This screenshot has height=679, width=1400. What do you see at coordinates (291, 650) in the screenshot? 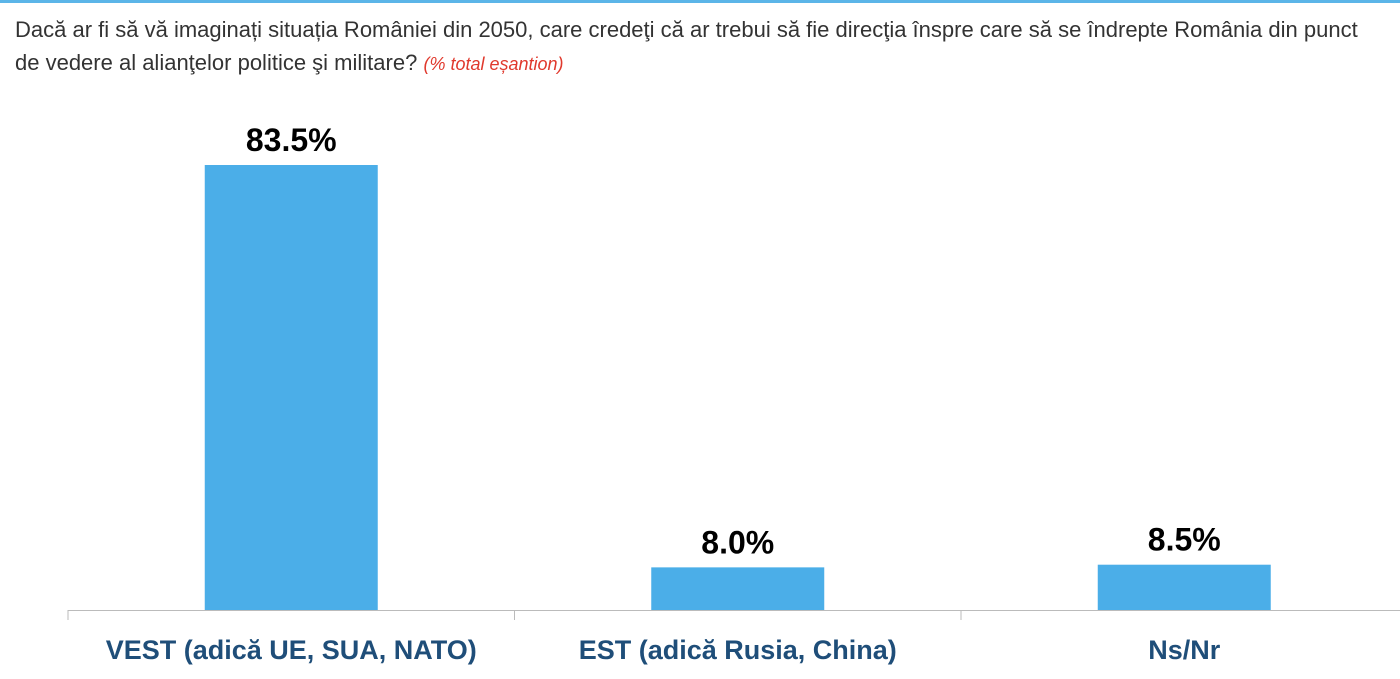
I see `x-tick-label: VEST (adică UE, SUA, NATO)` at bounding box center [291, 650].